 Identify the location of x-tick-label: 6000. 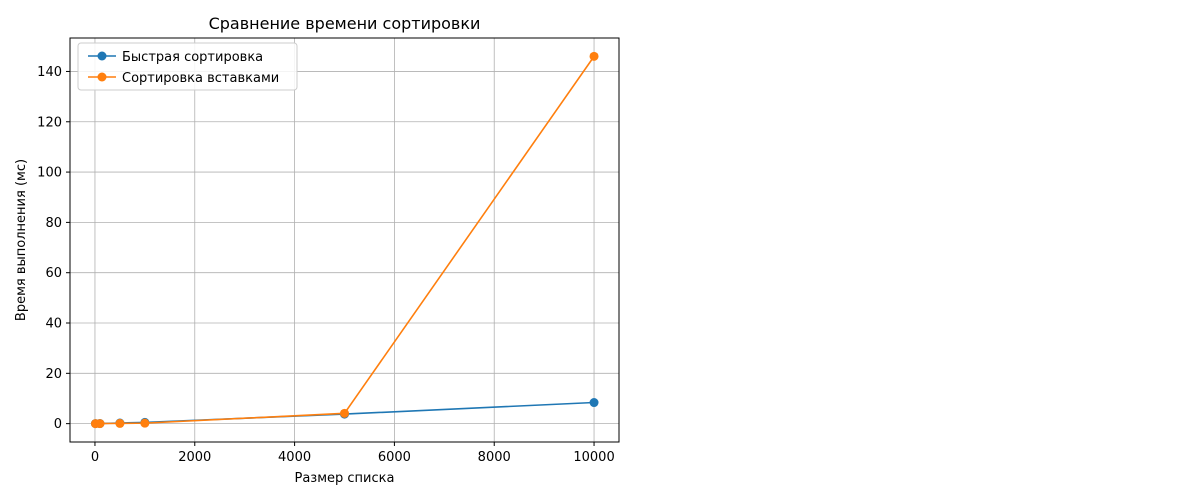
(394, 457).